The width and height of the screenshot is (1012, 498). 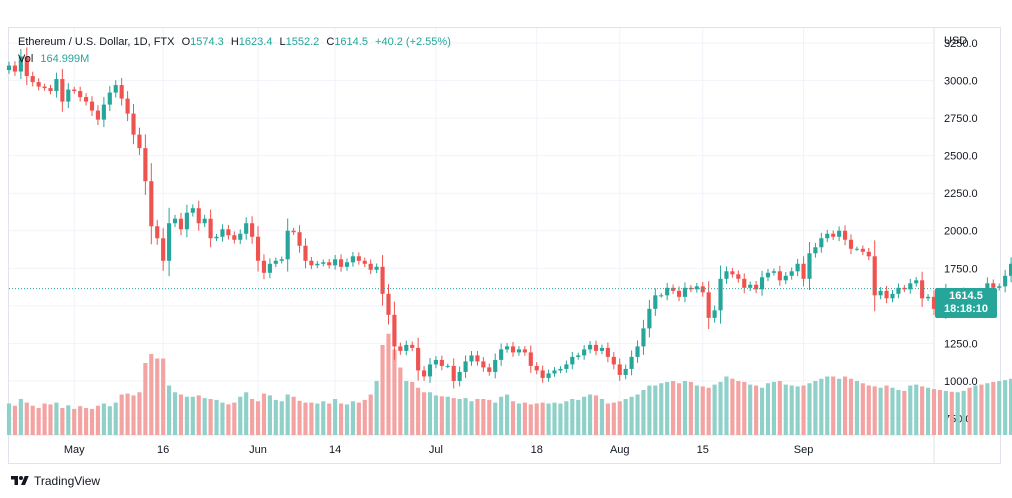 What do you see at coordinates (67, 481) in the screenshot?
I see `branding-text: TradingView` at bounding box center [67, 481].